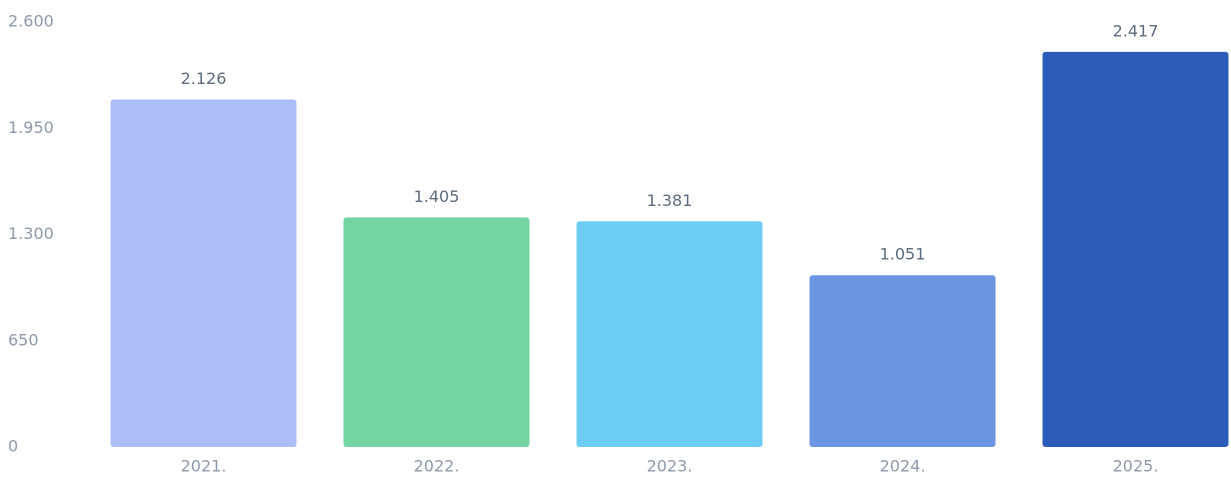  What do you see at coordinates (204, 78) in the screenshot?
I see `data-label: 2.126` at bounding box center [204, 78].